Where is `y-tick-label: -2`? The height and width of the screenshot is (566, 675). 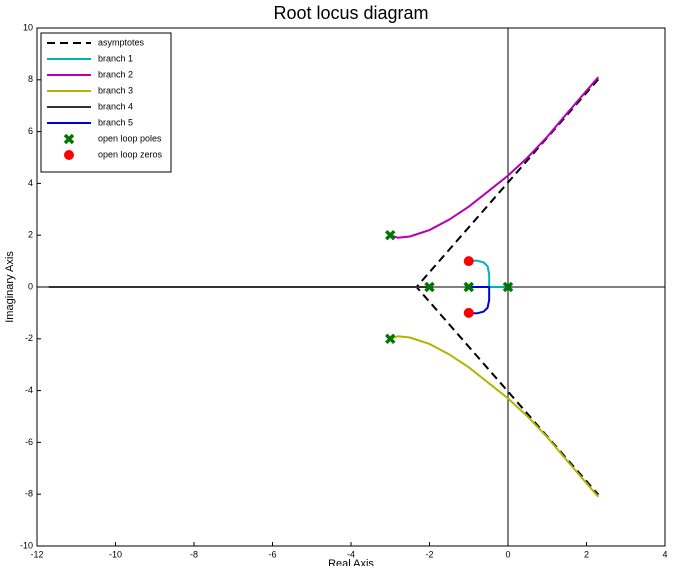
y-tick-label: -2 is located at coordinates (29, 338).